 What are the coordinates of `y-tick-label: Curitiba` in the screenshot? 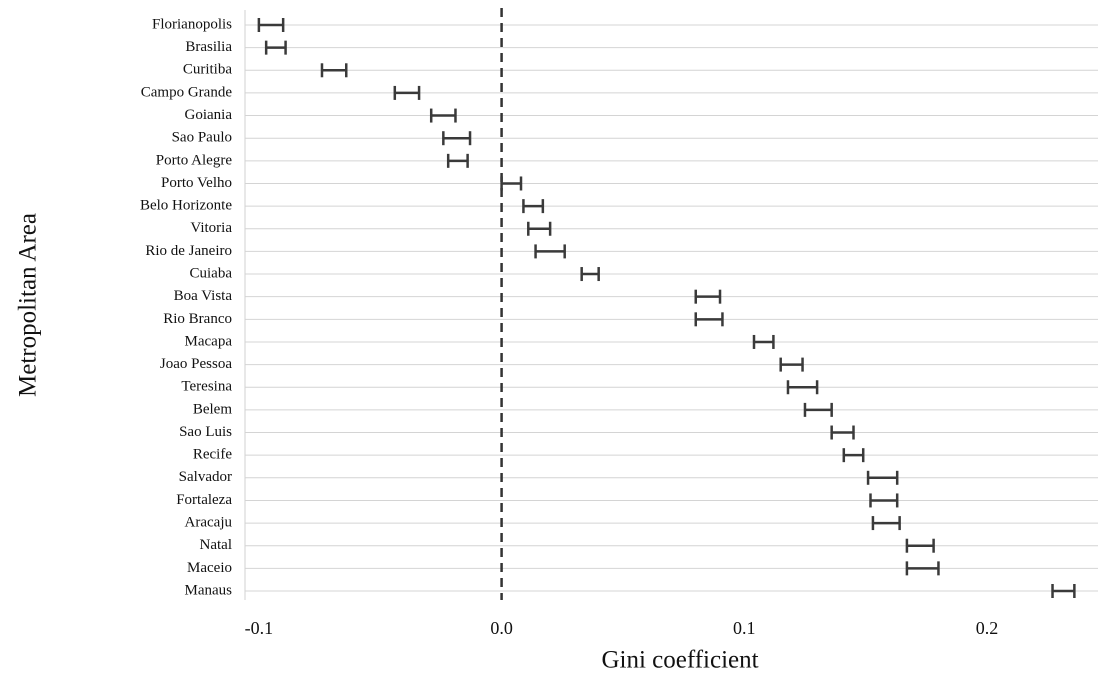 It's located at (208, 70).